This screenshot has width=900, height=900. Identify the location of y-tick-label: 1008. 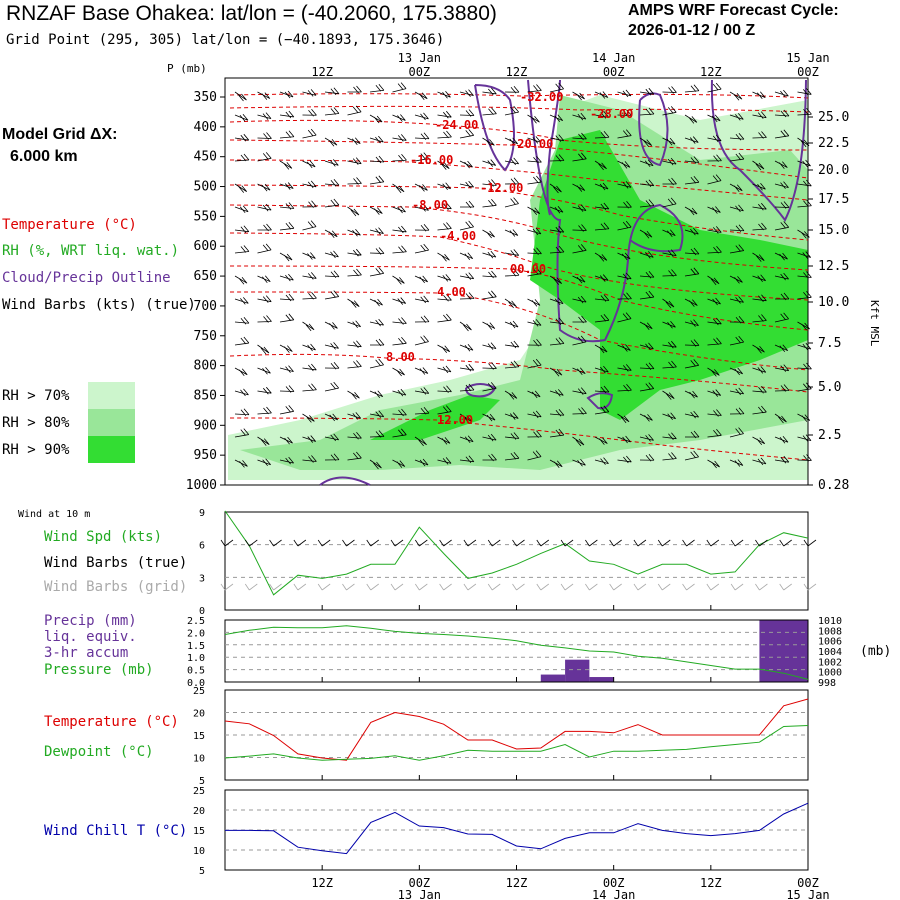
(830, 631).